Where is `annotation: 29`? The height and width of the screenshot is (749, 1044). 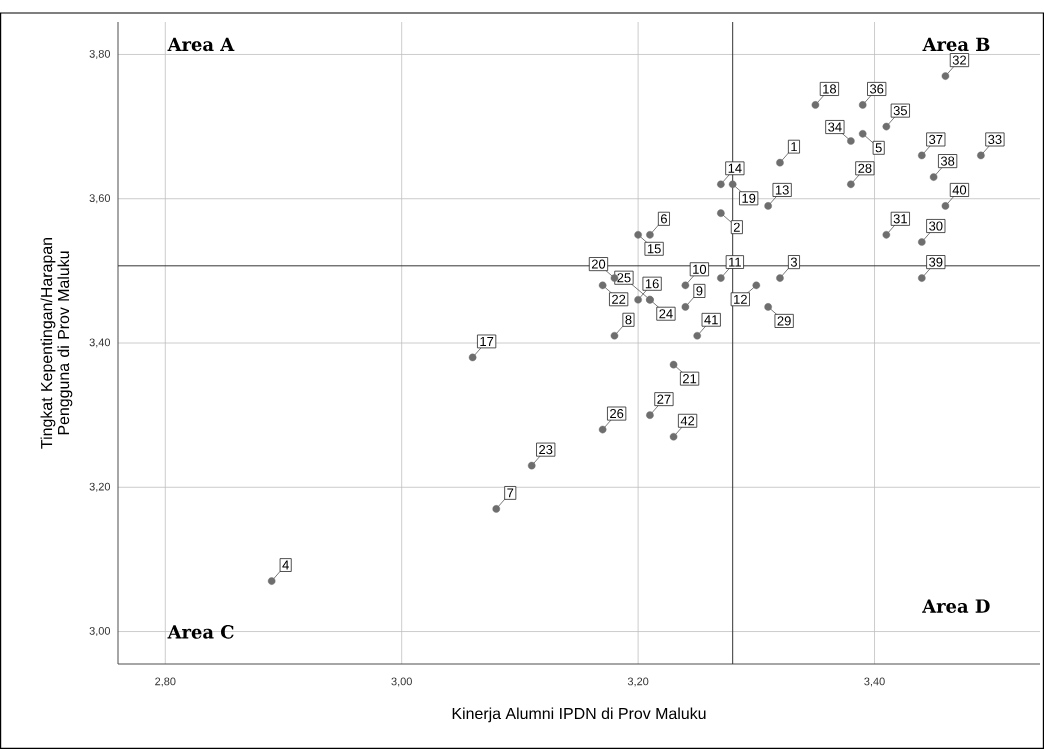
annotation: 29 is located at coordinates (784, 321).